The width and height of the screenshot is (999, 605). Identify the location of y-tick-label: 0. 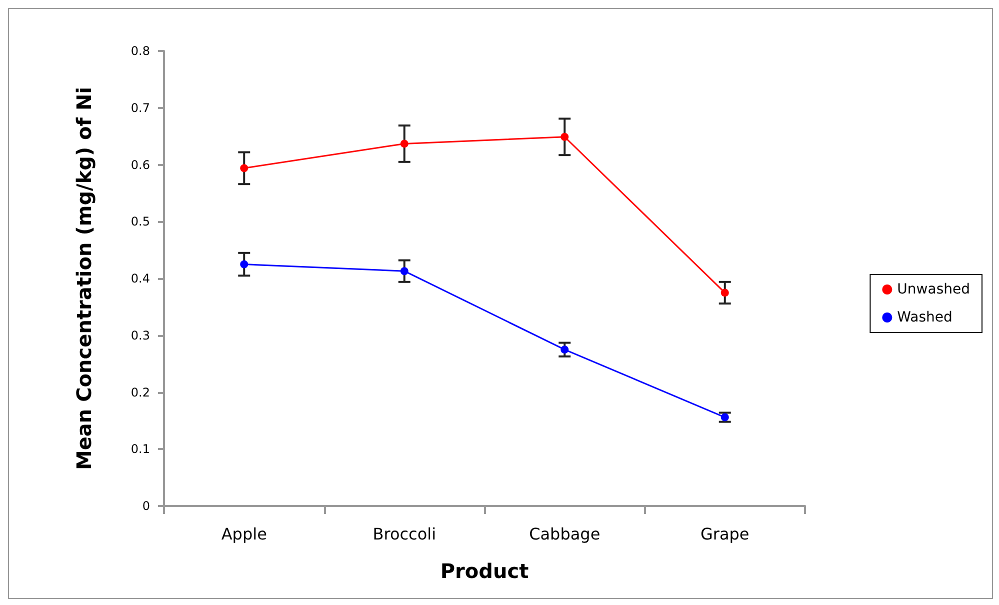
(146, 506).